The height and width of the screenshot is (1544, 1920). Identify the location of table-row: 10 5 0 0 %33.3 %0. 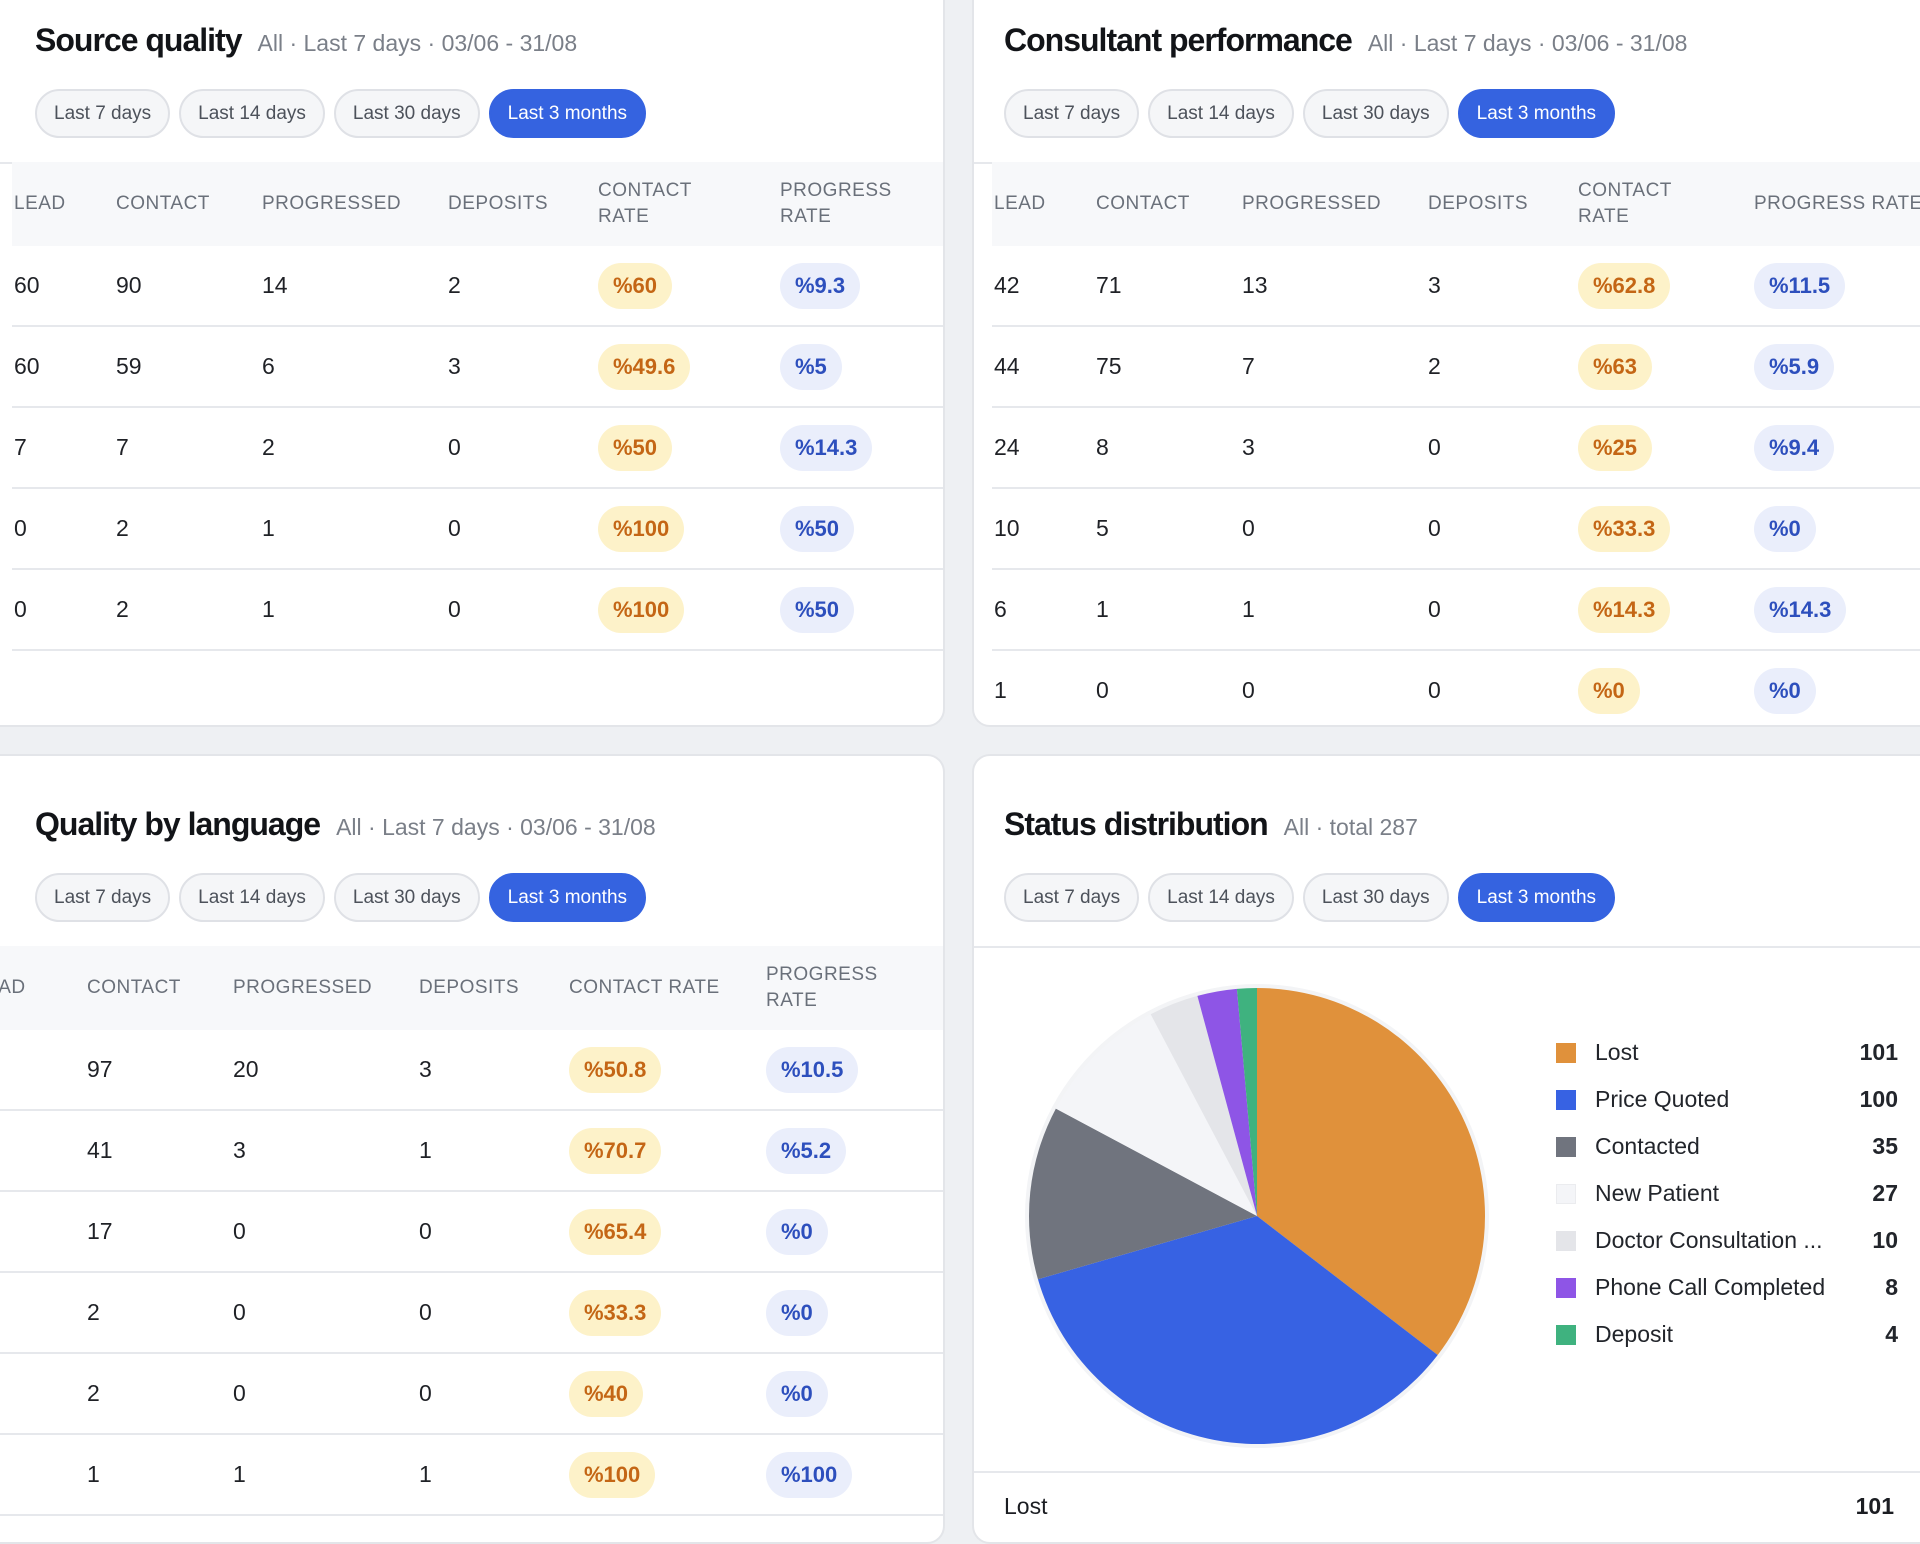
(1456, 529).